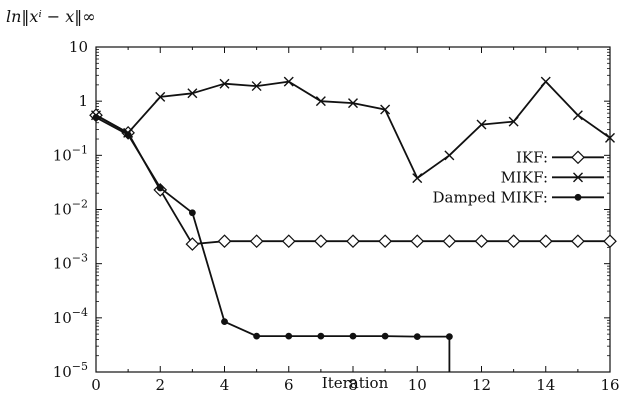 The width and height of the screenshot is (619, 399). What do you see at coordinates (481, 385) in the screenshot?
I see `x-tick-label: 12` at bounding box center [481, 385].